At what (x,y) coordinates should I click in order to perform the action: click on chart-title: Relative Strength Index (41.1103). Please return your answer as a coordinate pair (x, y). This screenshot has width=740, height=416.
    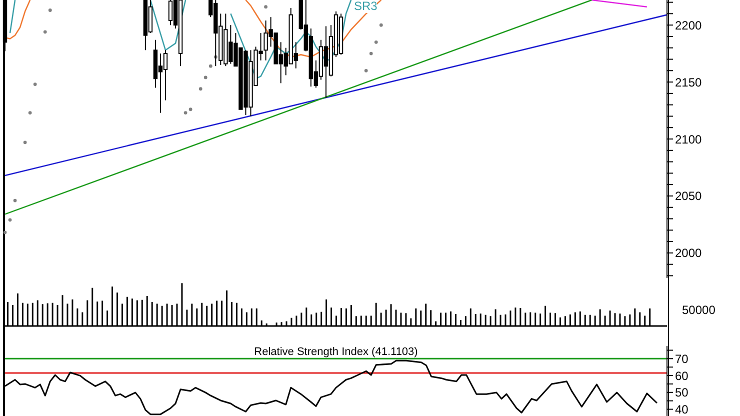
    Looking at the image, I should click on (336, 352).